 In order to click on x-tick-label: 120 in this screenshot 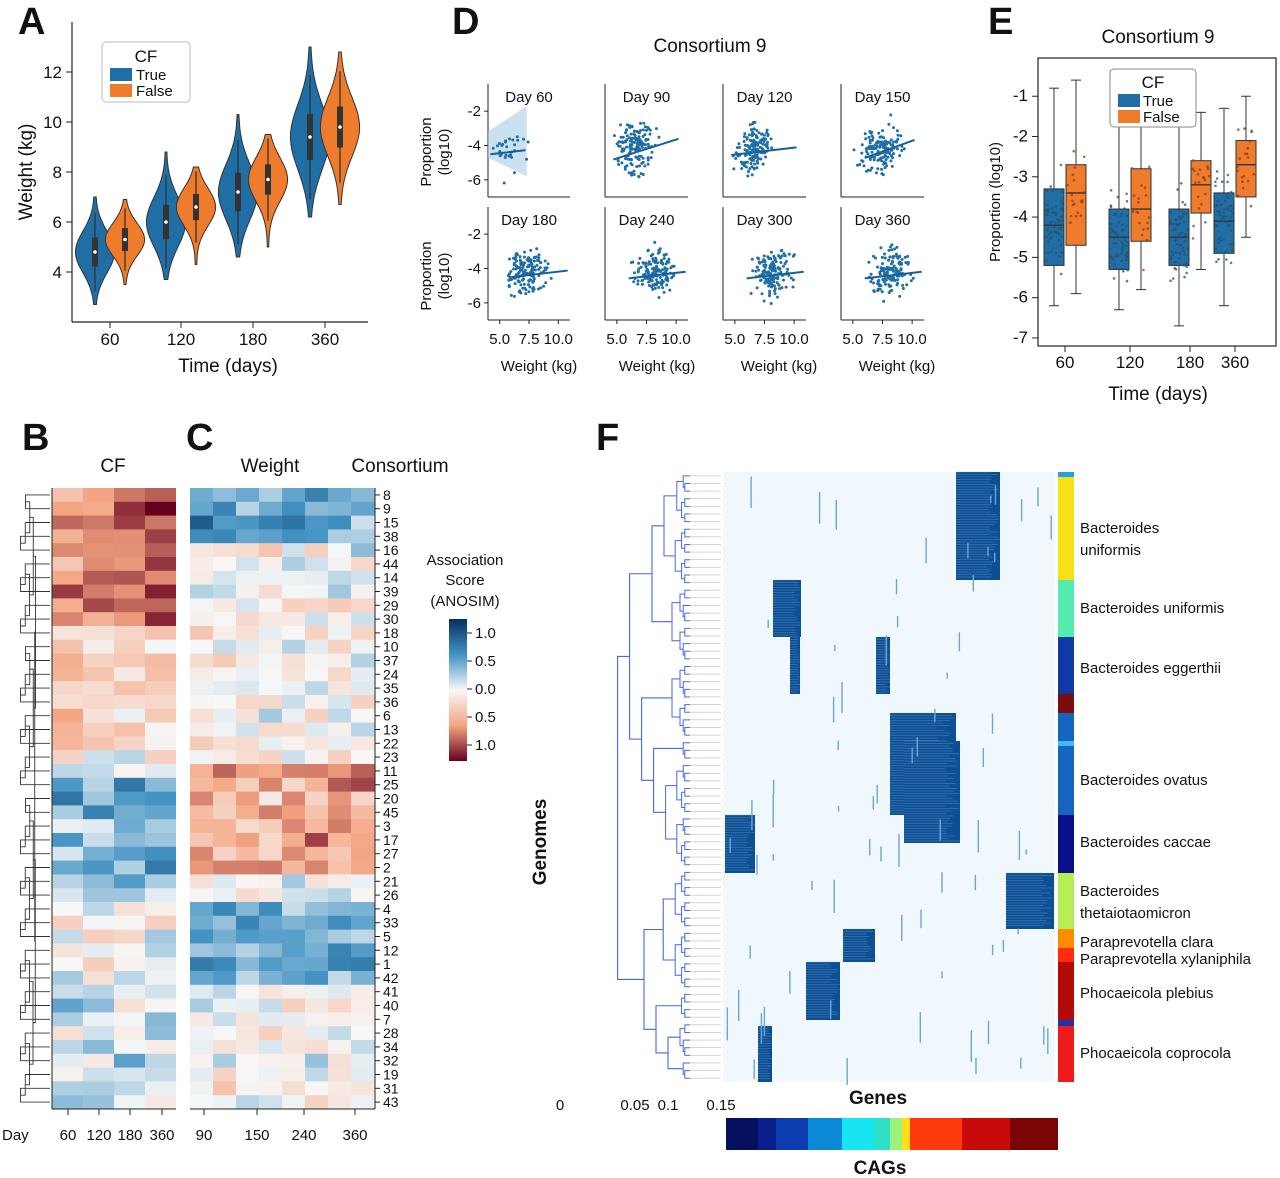, I will do `click(1130, 362)`.